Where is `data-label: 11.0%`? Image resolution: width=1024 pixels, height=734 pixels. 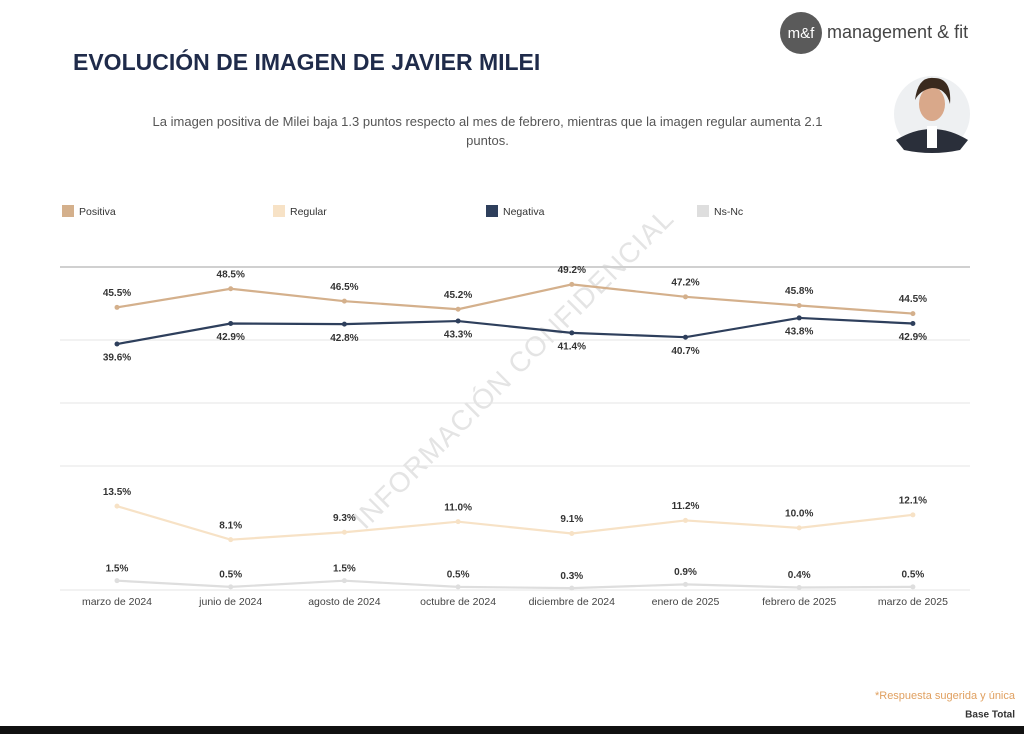
data-label: 11.0% is located at coordinates (458, 507).